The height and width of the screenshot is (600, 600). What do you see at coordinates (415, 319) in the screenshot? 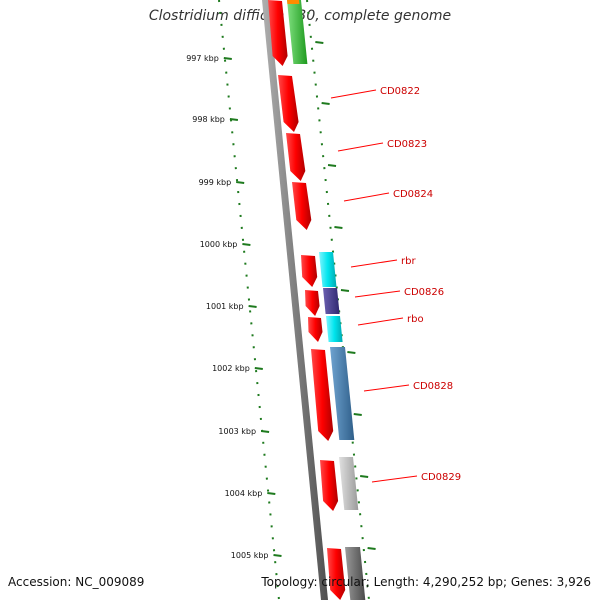
I see `gene-label-rbo: rbo` at bounding box center [415, 319].